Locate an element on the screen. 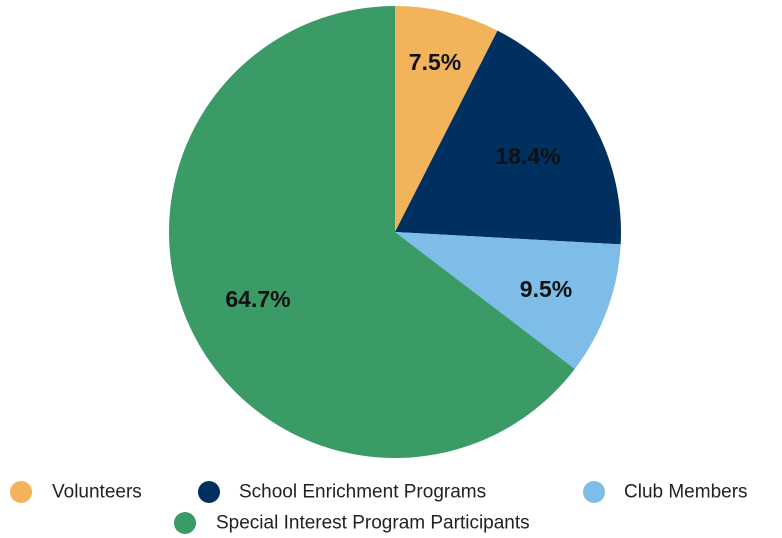 The width and height of the screenshot is (782, 538). legend-item-2: Club Members is located at coordinates (665, 492).